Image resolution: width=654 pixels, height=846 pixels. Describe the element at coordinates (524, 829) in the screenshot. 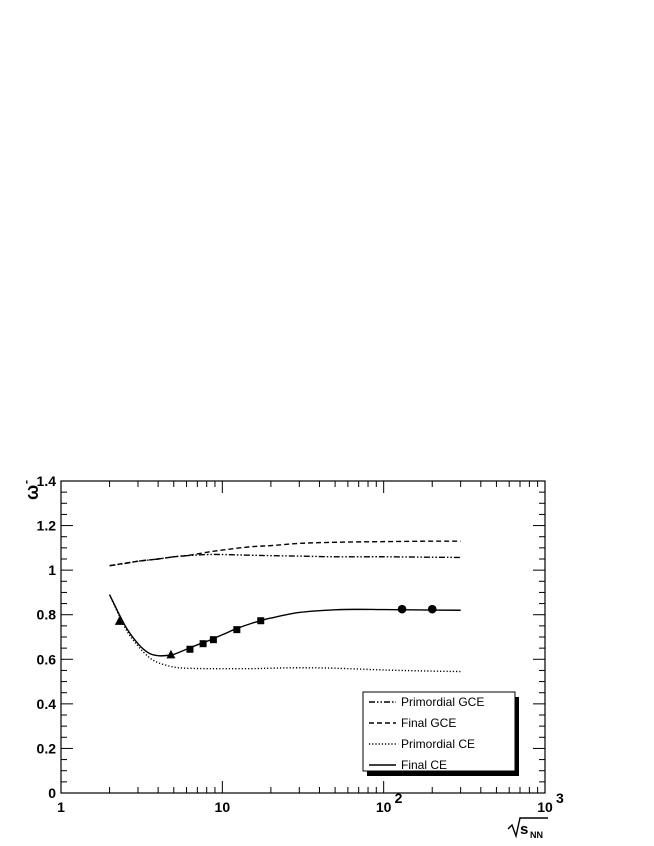

I see `x-axis-title-s: s` at that location.